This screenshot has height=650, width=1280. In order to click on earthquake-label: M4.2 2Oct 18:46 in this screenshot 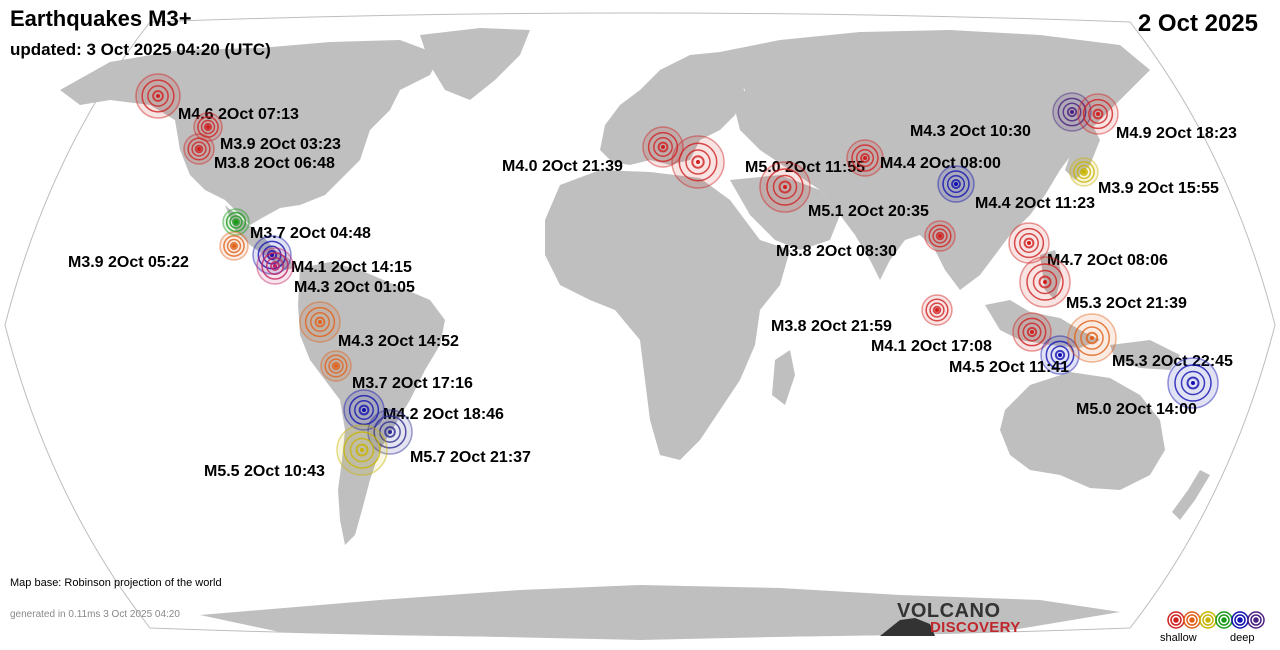, I will do `click(443, 414)`.